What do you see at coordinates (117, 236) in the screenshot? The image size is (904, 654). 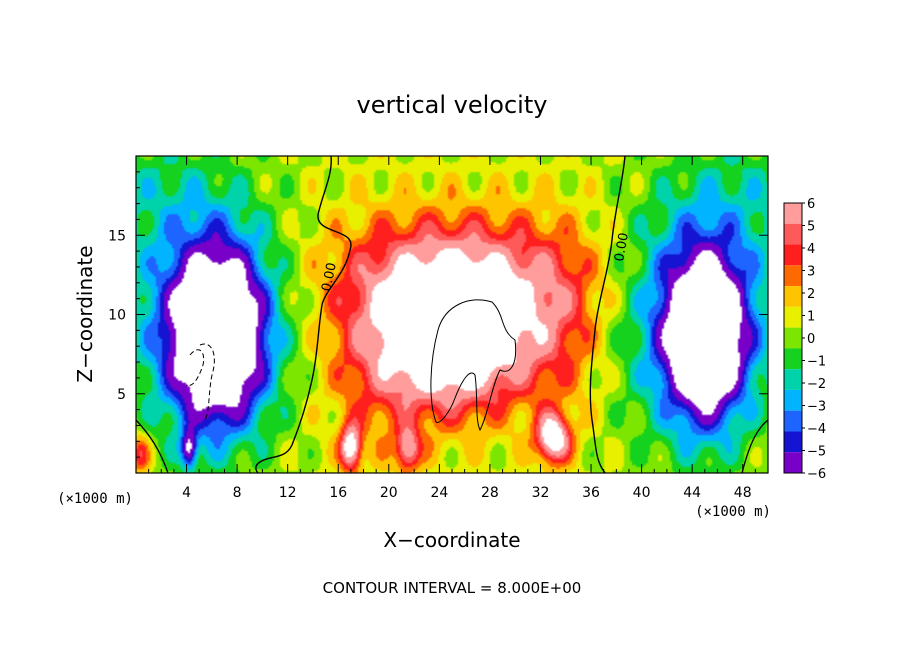 I see `y-tick-label: 15` at bounding box center [117, 236].